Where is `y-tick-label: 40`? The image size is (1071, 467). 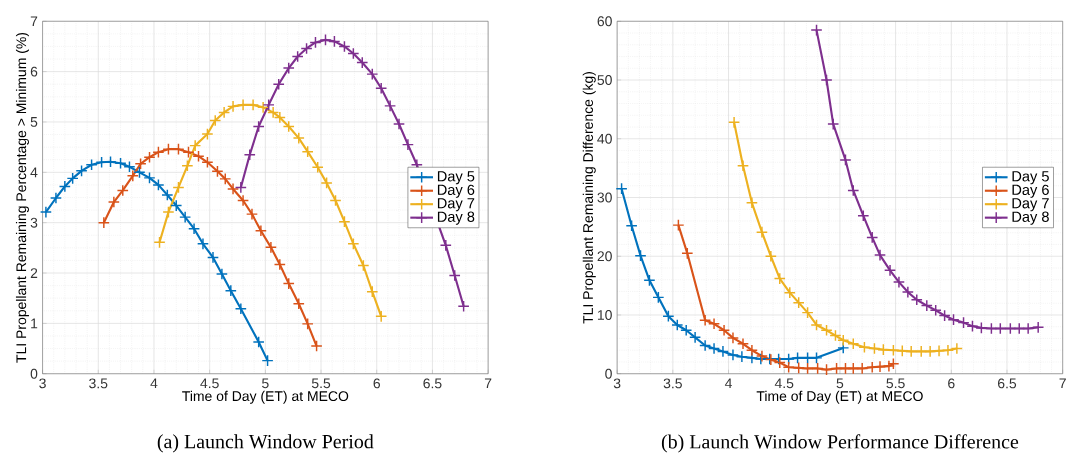
y-tick-label: 40 is located at coordinates (604, 138).